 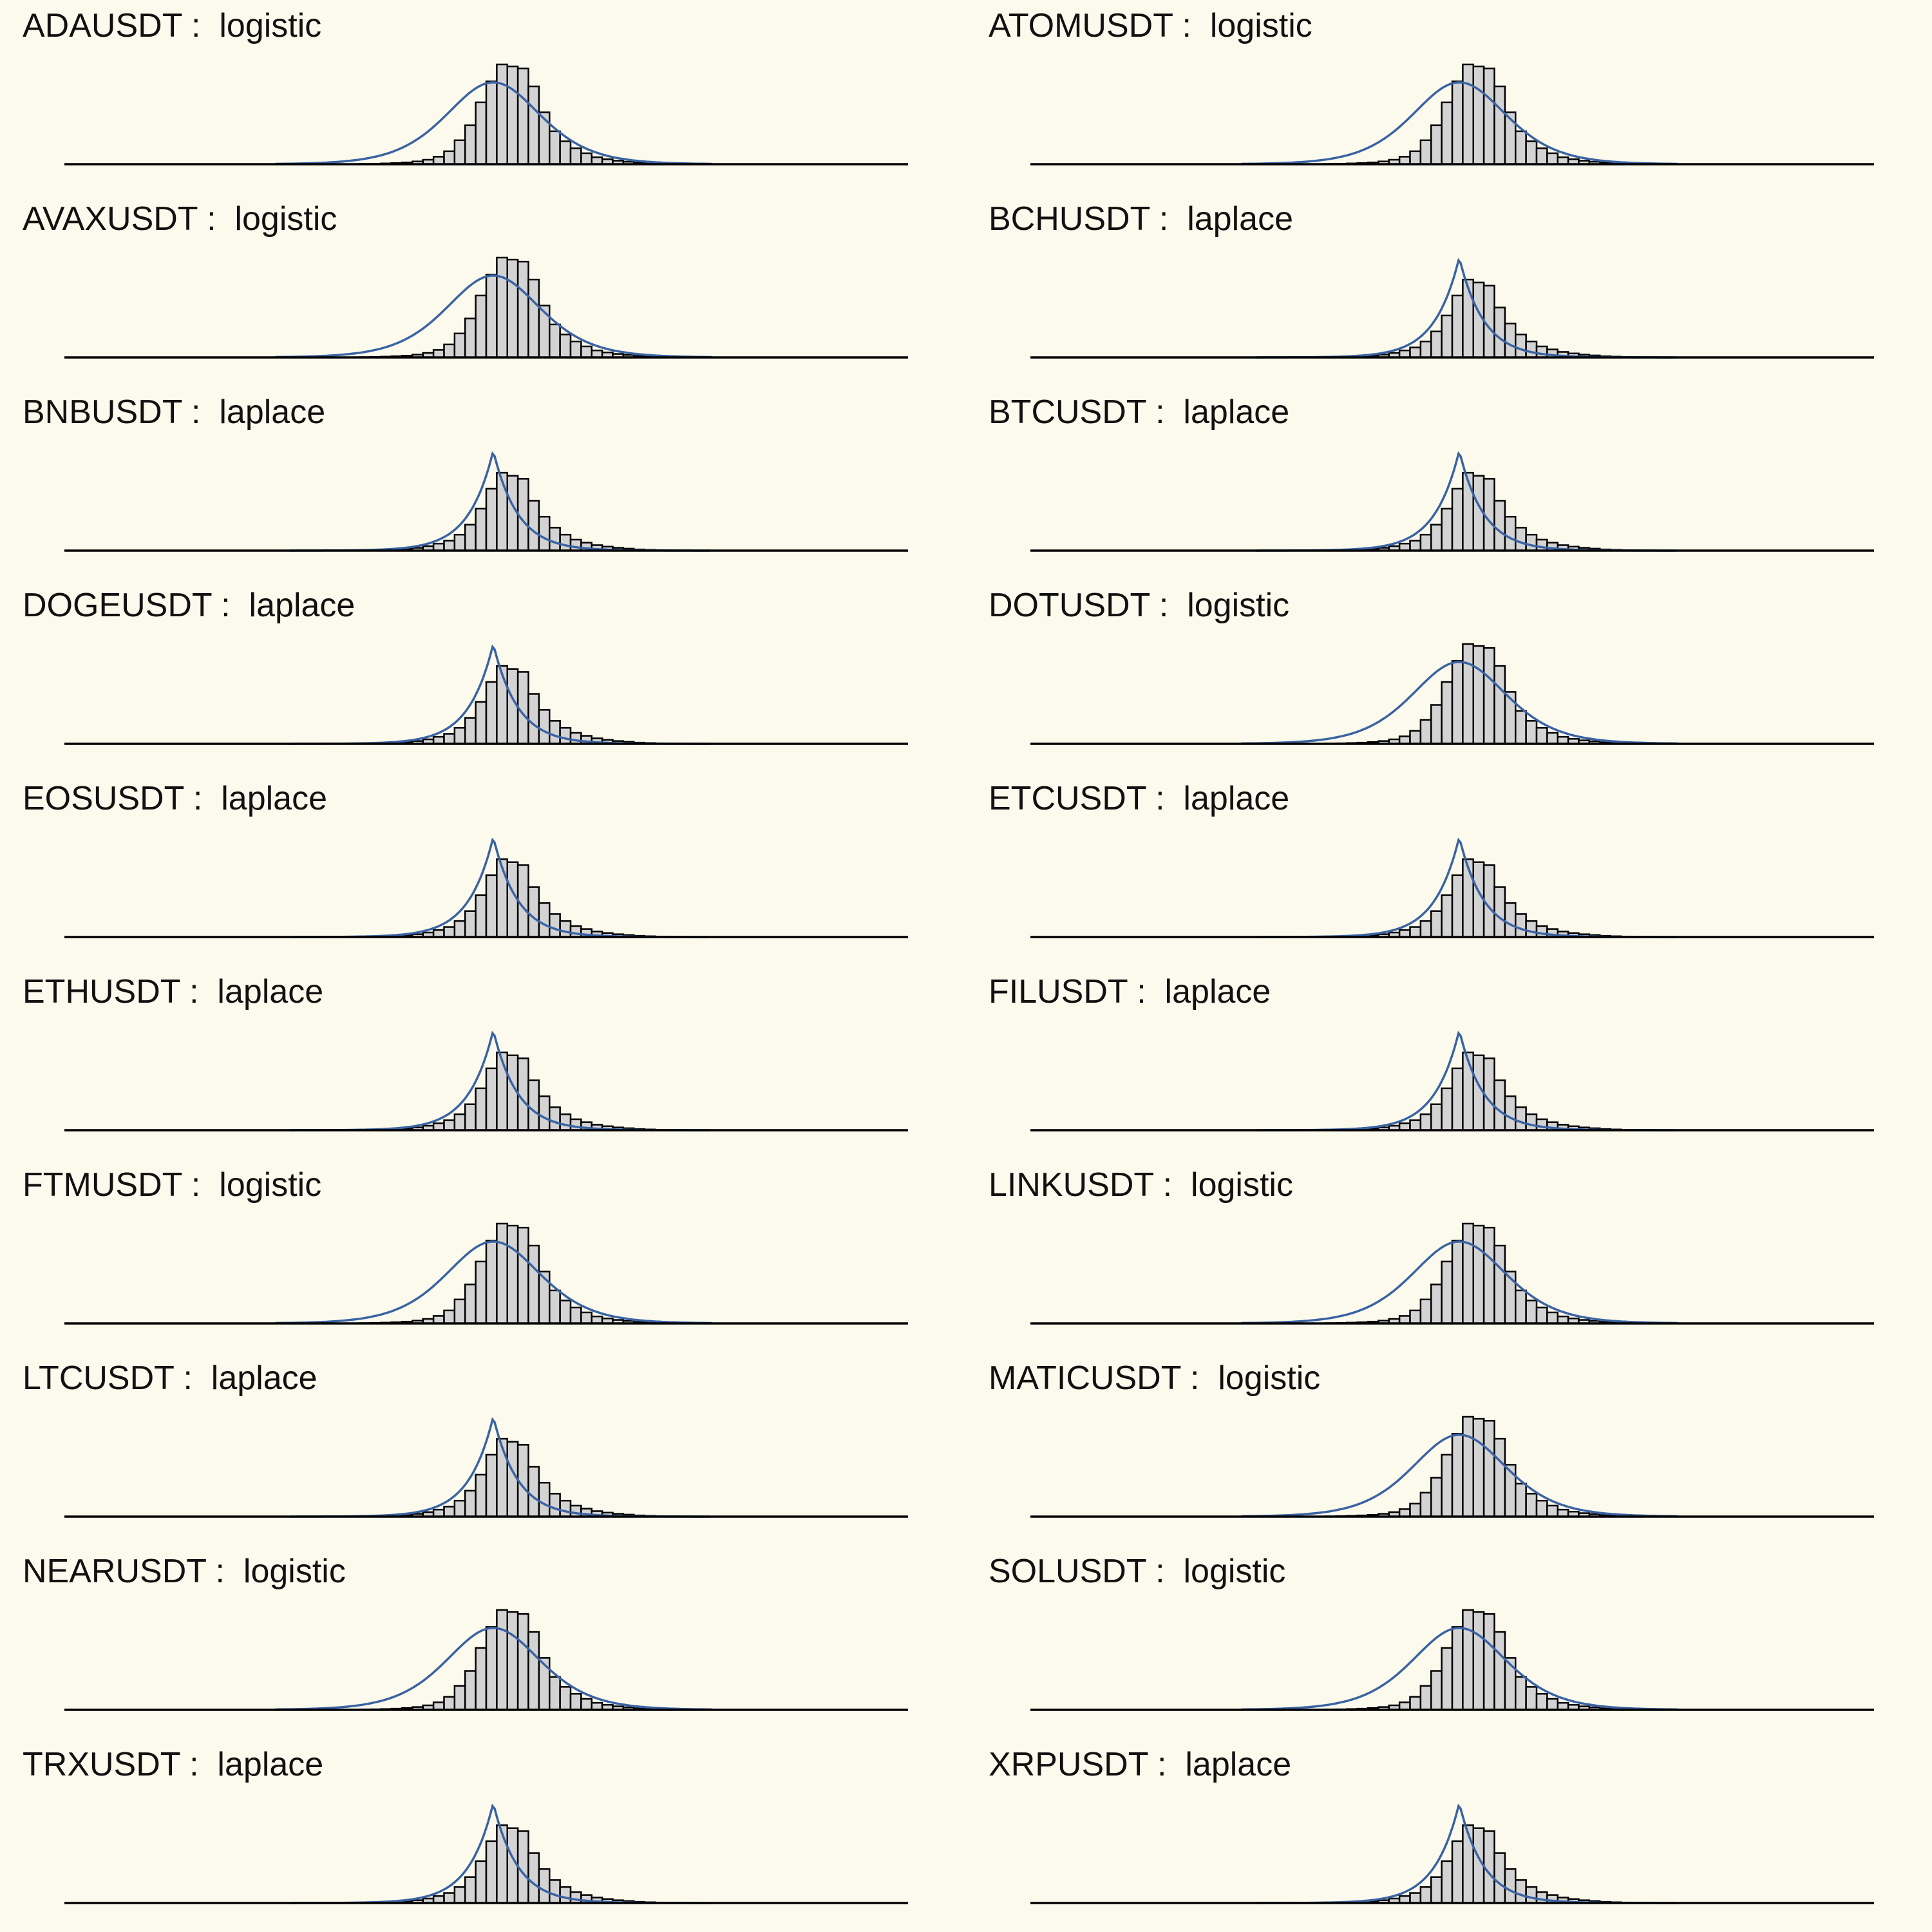 What do you see at coordinates (174, 412) in the screenshot?
I see `panel-title: BNBUSDT : laplace` at bounding box center [174, 412].